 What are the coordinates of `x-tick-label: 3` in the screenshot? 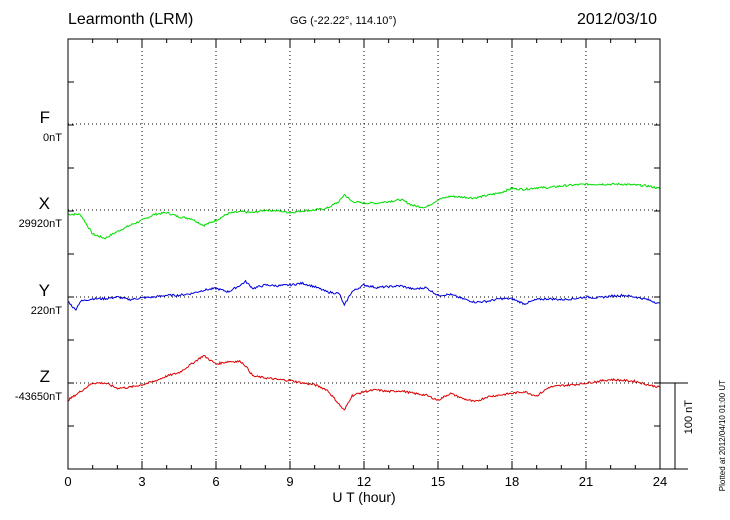 It's located at (141, 481).